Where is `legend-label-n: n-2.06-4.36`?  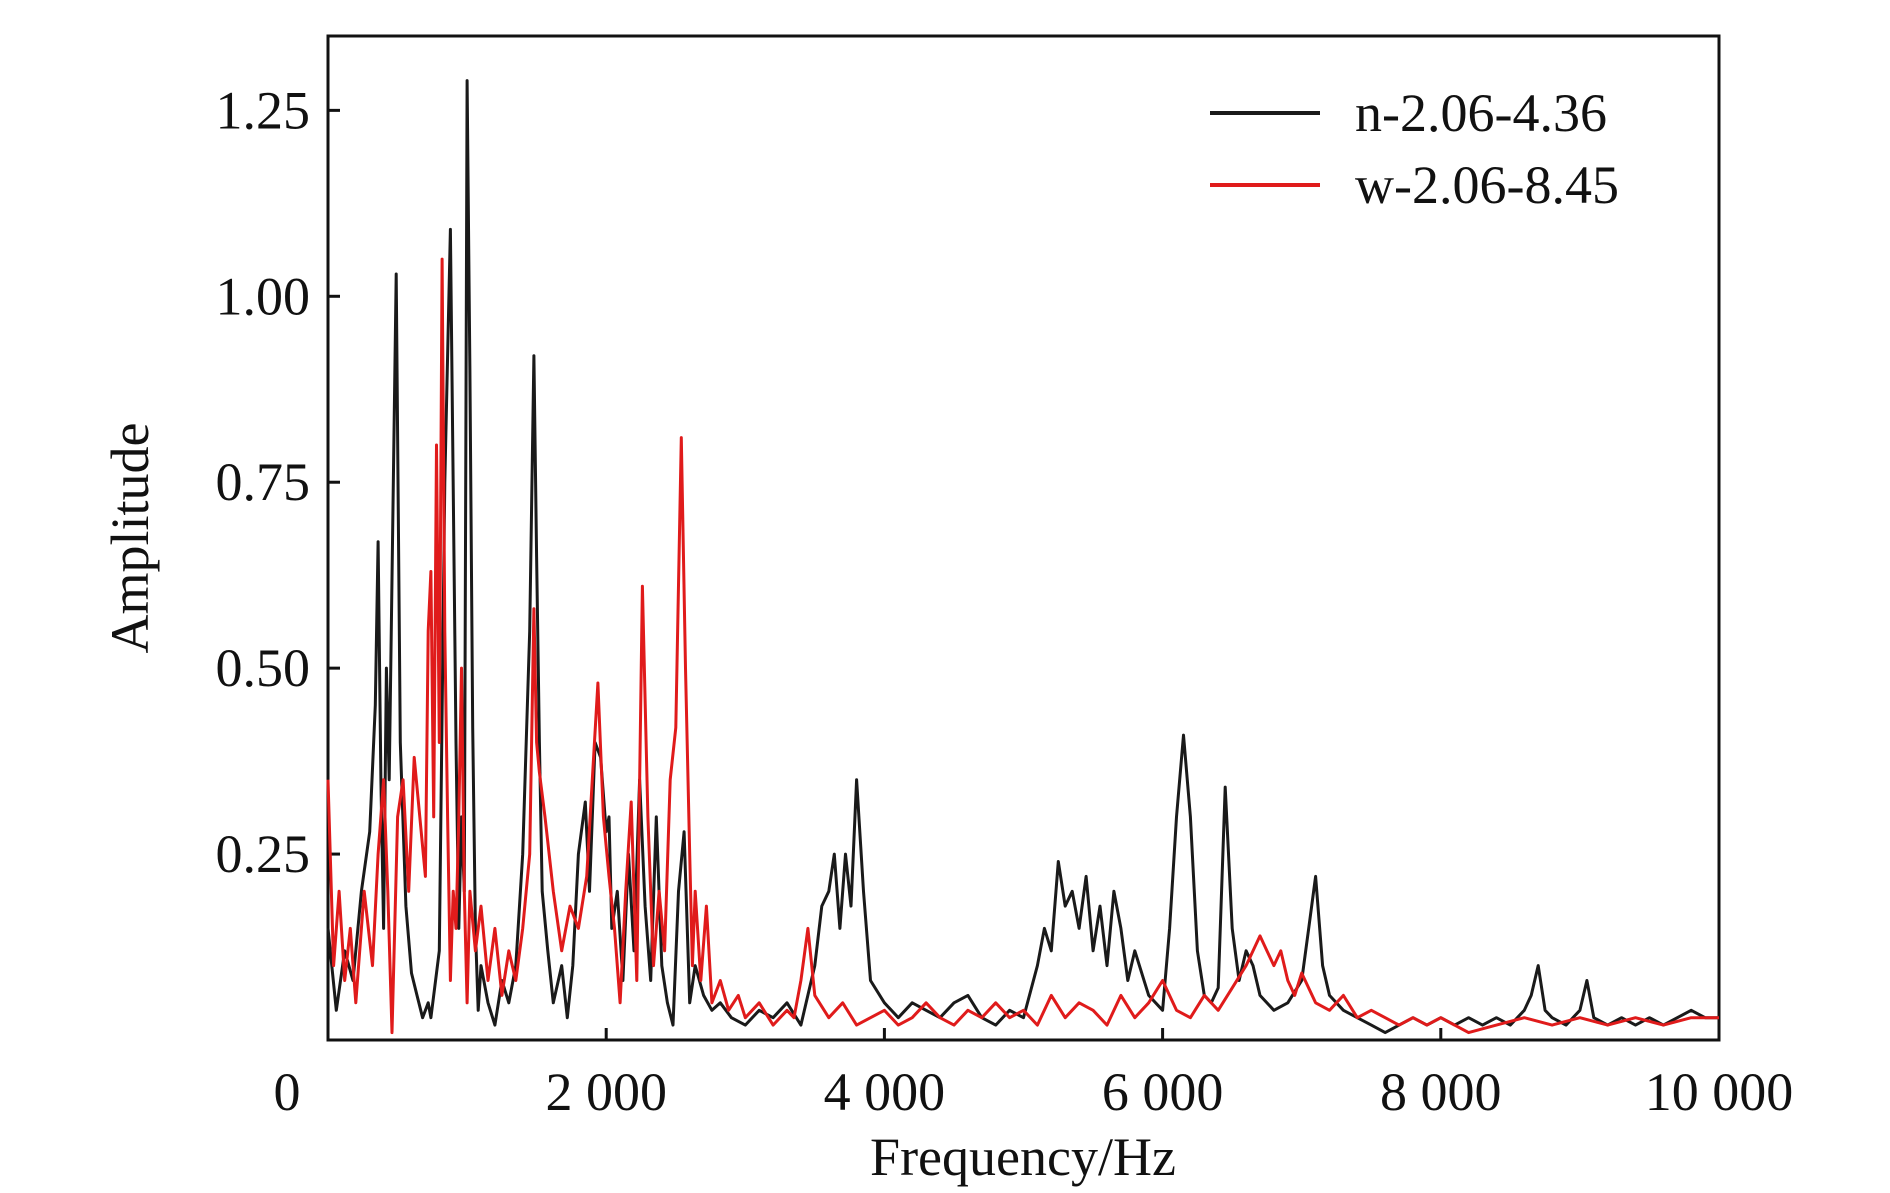
legend-label-n: n-2.06-4.36 is located at coordinates (1481, 113).